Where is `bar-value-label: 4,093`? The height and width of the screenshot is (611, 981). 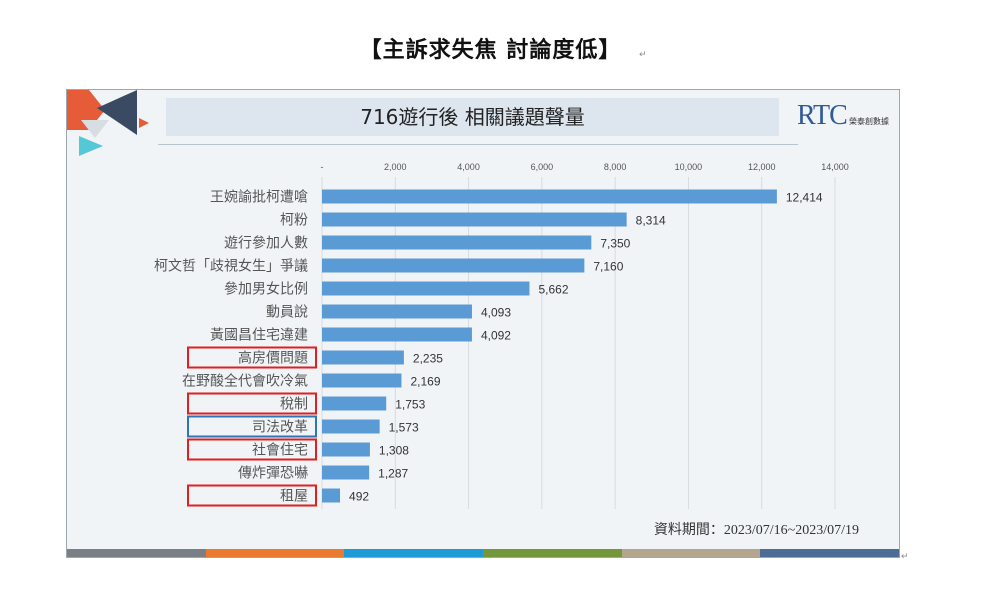 bar-value-label: 4,093 is located at coordinates (496, 313).